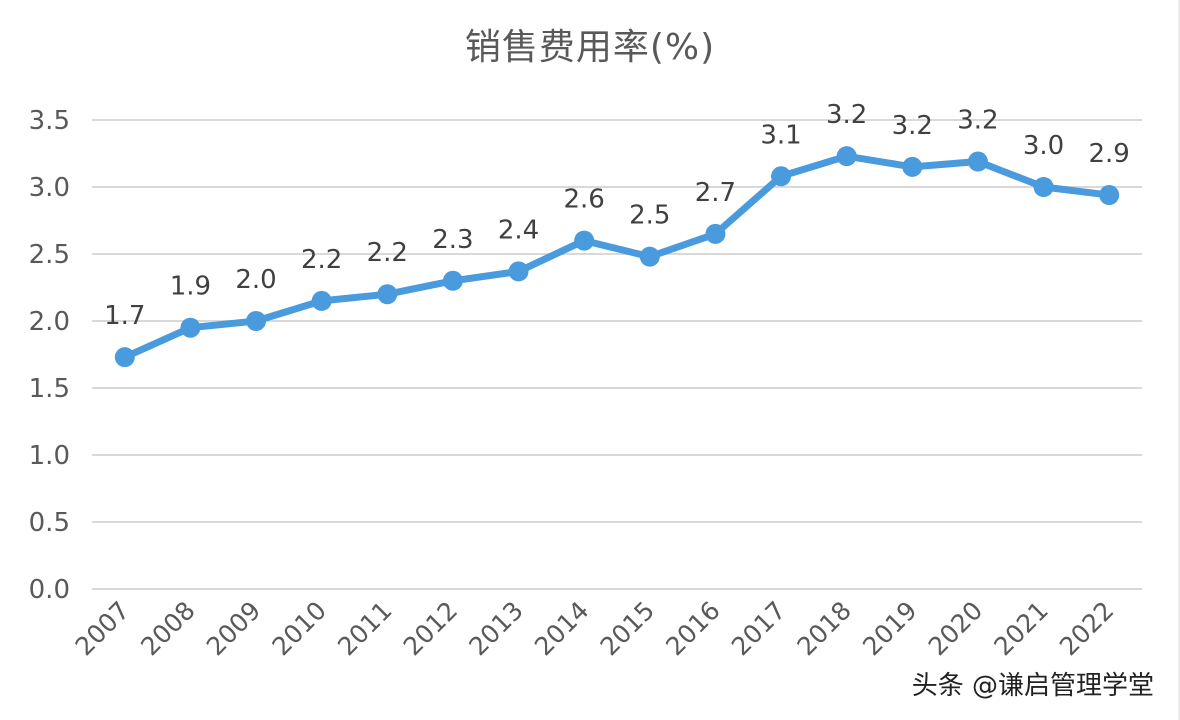 This screenshot has height=720, width=1180. I want to click on data-label: 2.5, so click(649, 216).